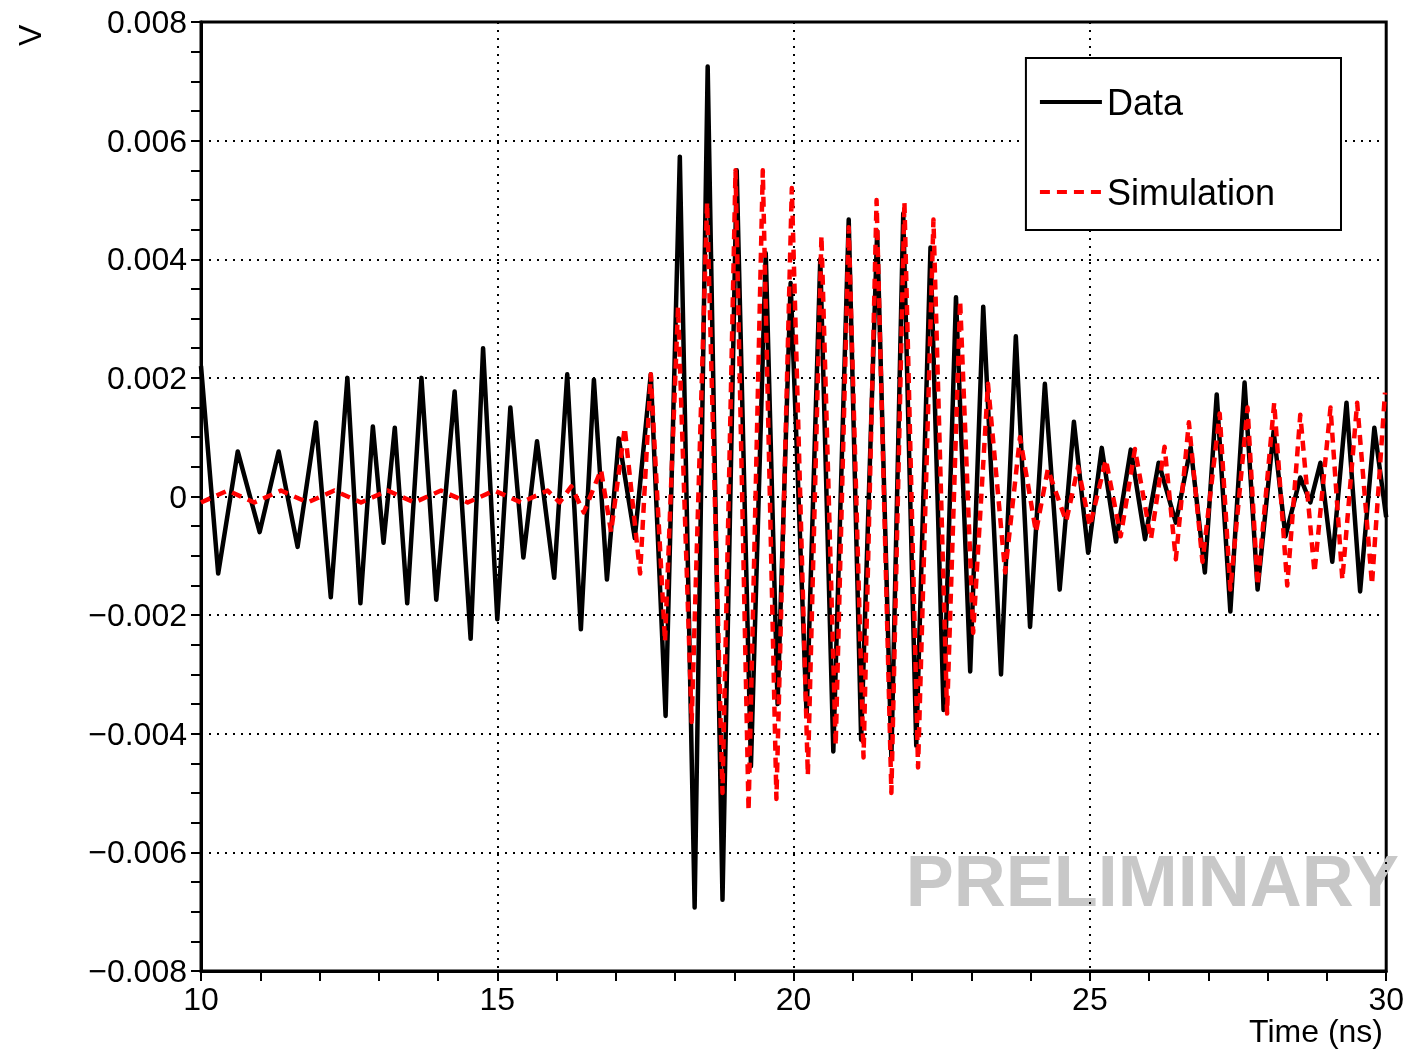 This screenshot has height=1057, width=1407. Describe the element at coordinates (137, 733) in the screenshot. I see `y-tick-label: −0.004` at that location.